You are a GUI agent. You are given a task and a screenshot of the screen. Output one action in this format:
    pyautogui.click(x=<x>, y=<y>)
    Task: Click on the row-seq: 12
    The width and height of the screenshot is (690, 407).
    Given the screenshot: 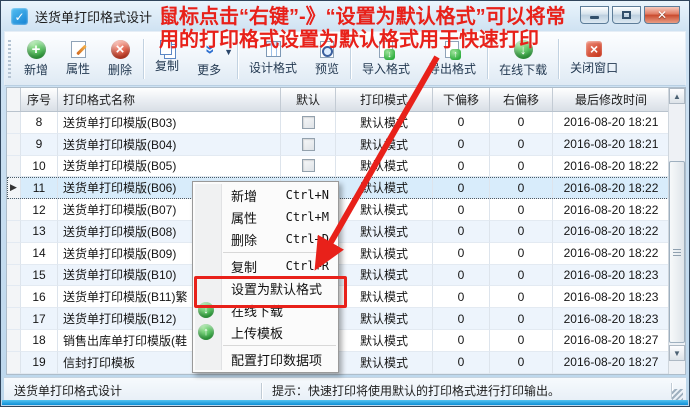 What is the action you would take?
    pyautogui.click(x=39, y=210)
    